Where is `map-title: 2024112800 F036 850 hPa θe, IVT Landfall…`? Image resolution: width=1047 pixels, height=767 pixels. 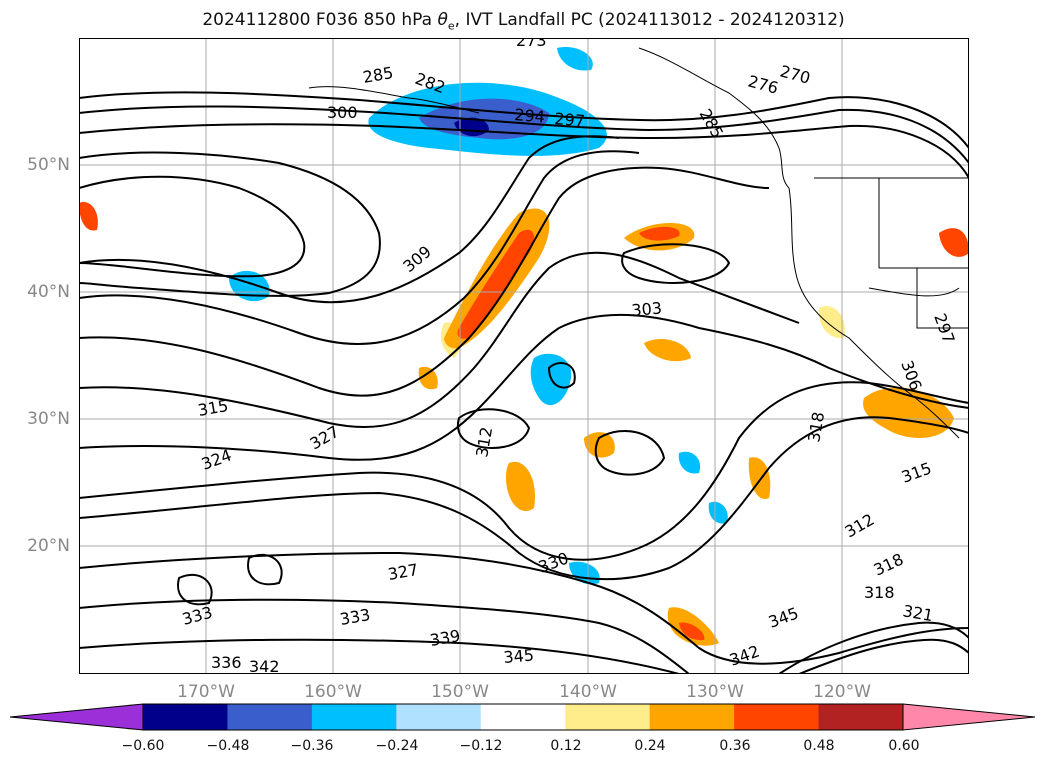 map-title: 2024112800 F036 850 hPa θe, IVT Landfall… is located at coordinates (523, 21).